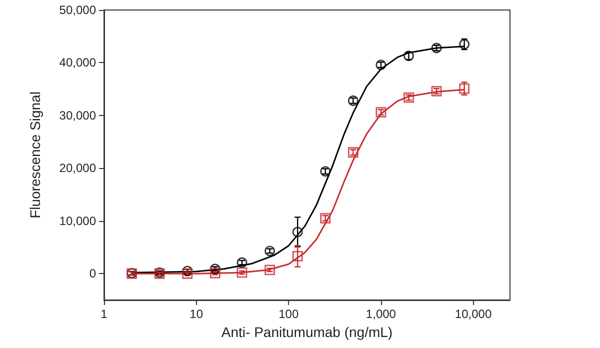 The height and width of the screenshot is (348, 600). I want to click on y-tick-label: 40,000, so click(77, 63).